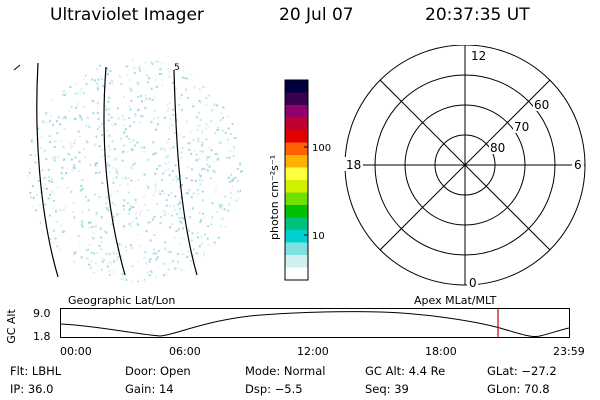  I want to click on mlt-label-0: 0, so click(473, 283).